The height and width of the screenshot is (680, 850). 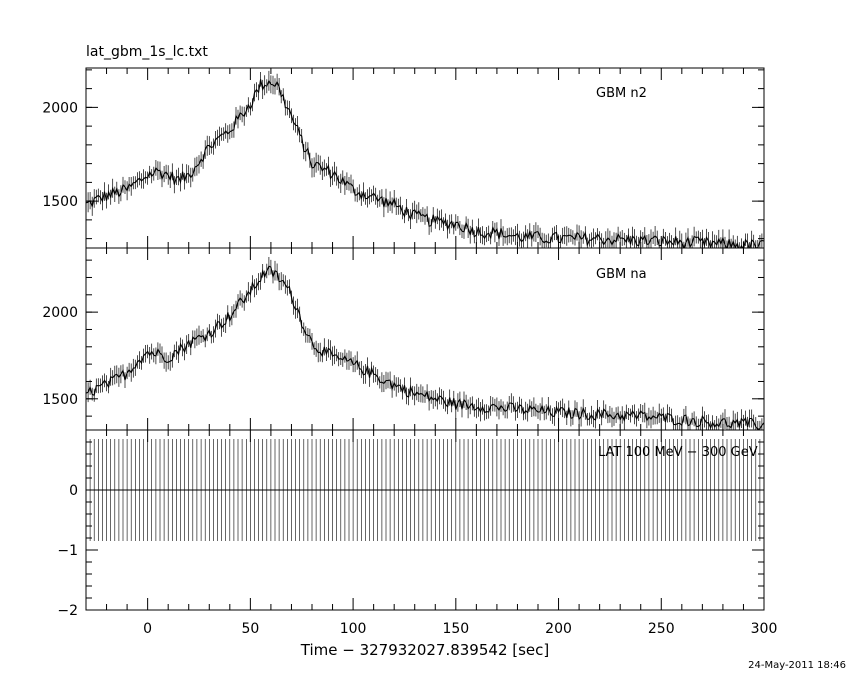 What do you see at coordinates (353, 629) in the screenshot?
I see `x-tick-label: 100` at bounding box center [353, 629].